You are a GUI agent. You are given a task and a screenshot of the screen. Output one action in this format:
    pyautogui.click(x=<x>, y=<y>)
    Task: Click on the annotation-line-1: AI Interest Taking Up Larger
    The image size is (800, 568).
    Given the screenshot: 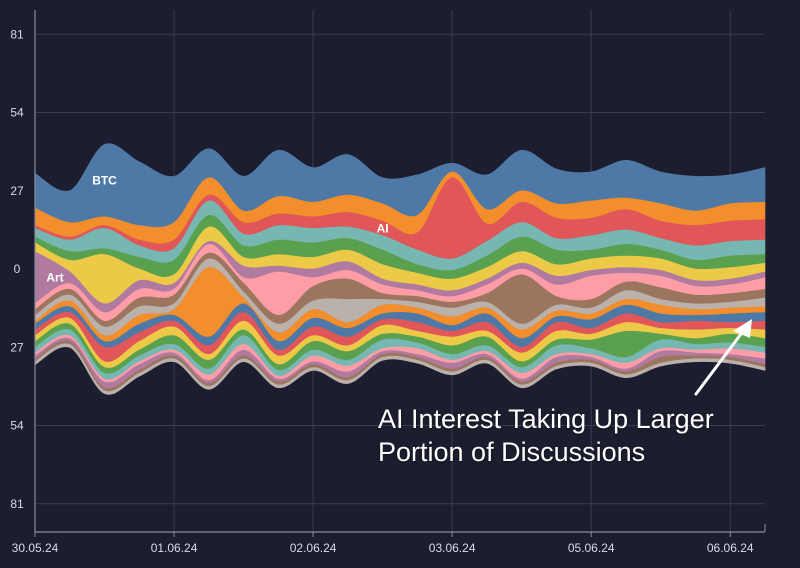 What is the action you would take?
    pyautogui.click(x=546, y=419)
    